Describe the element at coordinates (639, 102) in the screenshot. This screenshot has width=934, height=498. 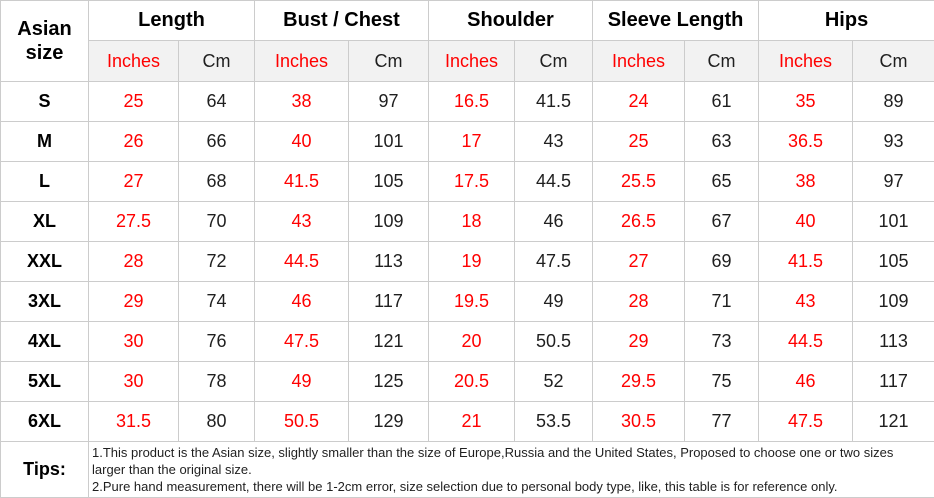
I see `measure-cell-inches: 24` at that location.